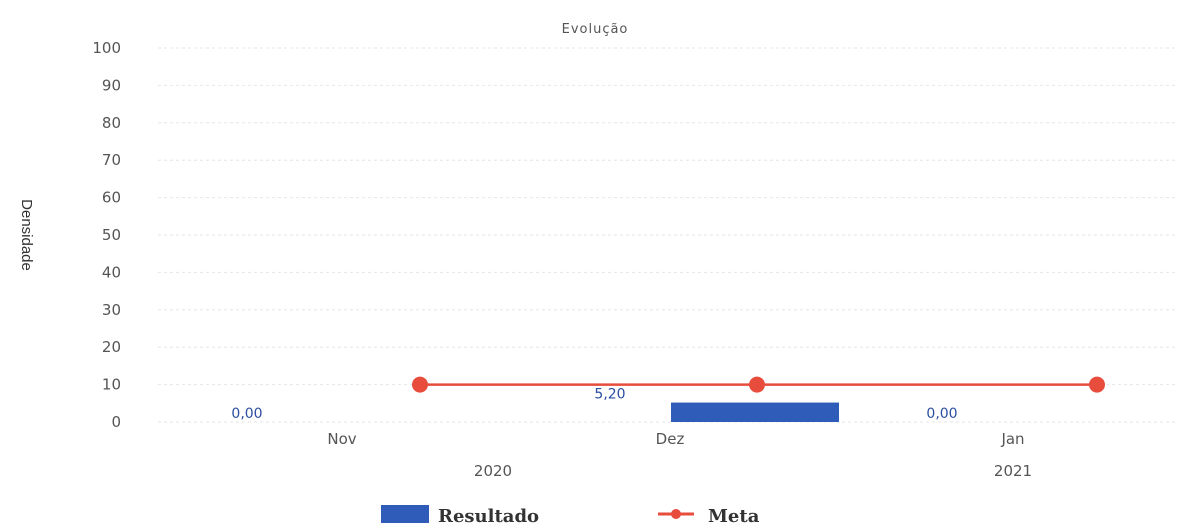 This screenshot has width=1181, height=523. What do you see at coordinates (488, 514) in the screenshot?
I see `legend-label-resultado: Resultado` at bounding box center [488, 514].